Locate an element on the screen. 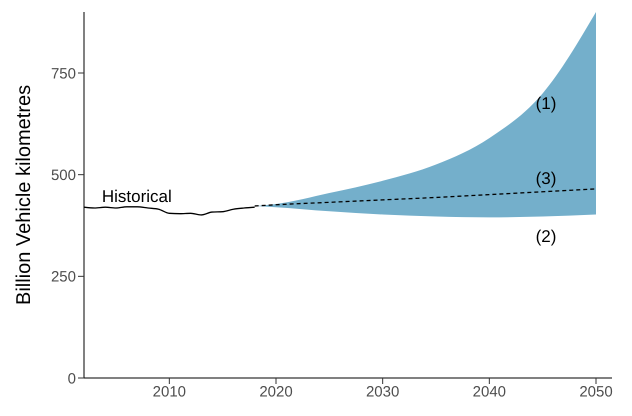  y-tick-label: 0 is located at coordinates (72, 379).